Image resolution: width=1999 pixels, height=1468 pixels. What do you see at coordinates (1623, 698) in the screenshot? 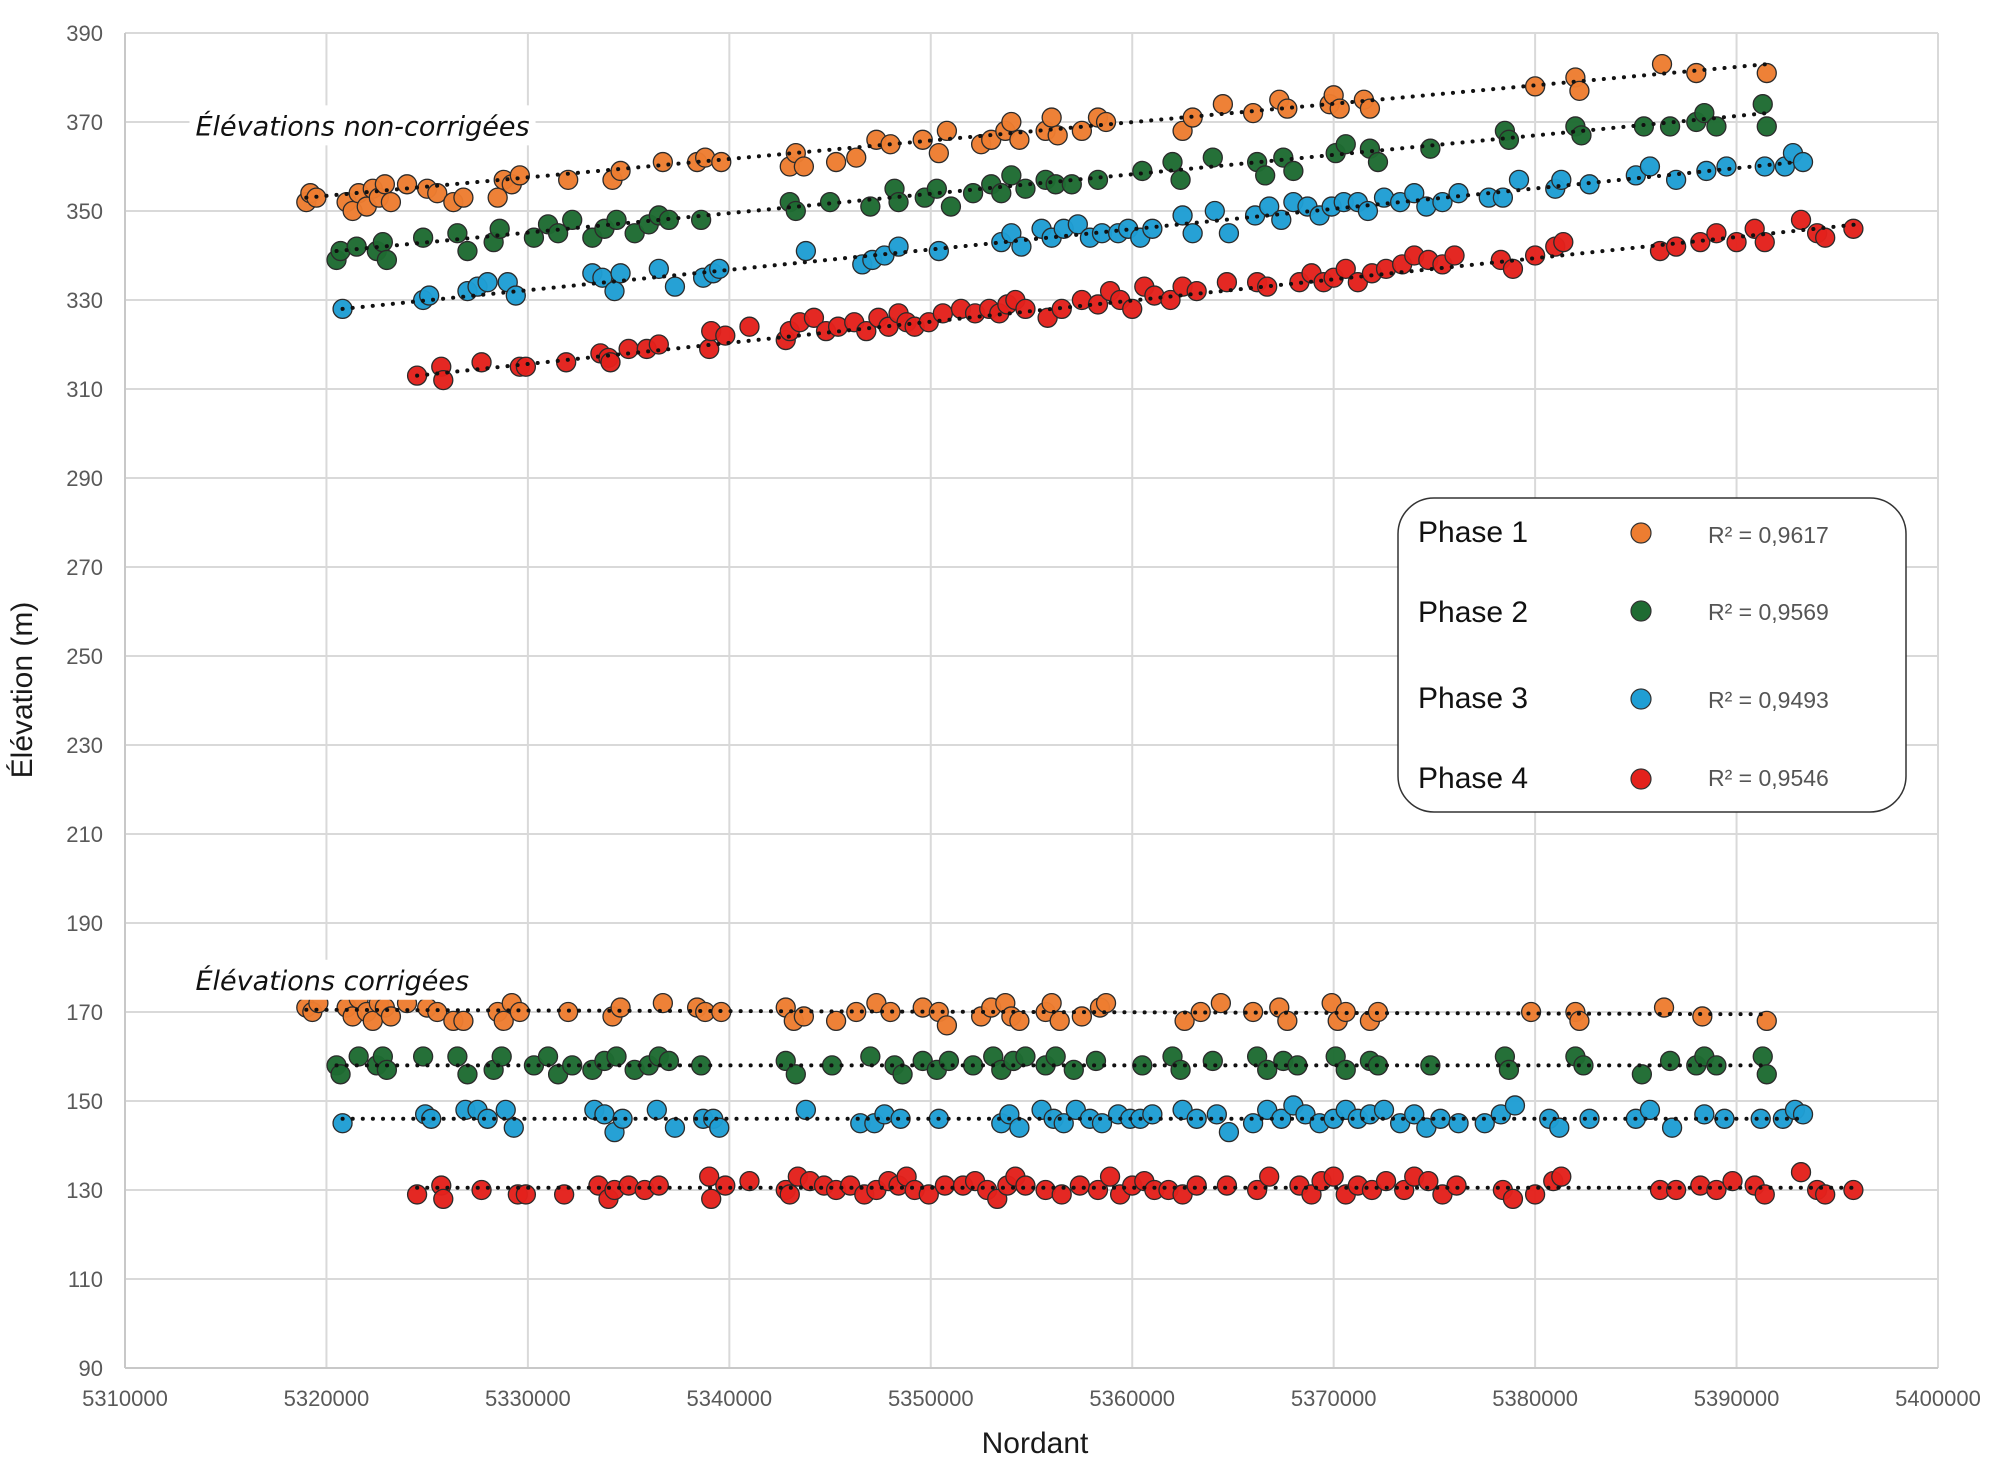
I see `legend-entry-phase-3: Phase 3 R² = 0,9493` at bounding box center [1623, 698].